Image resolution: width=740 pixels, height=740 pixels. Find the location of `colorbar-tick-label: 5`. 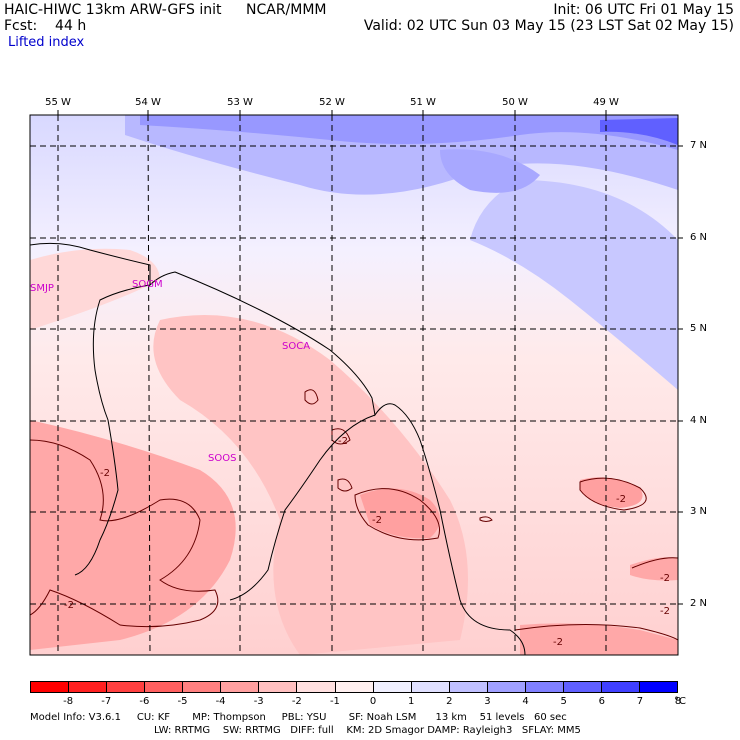

colorbar-tick-label: 5 is located at coordinates (563, 701).